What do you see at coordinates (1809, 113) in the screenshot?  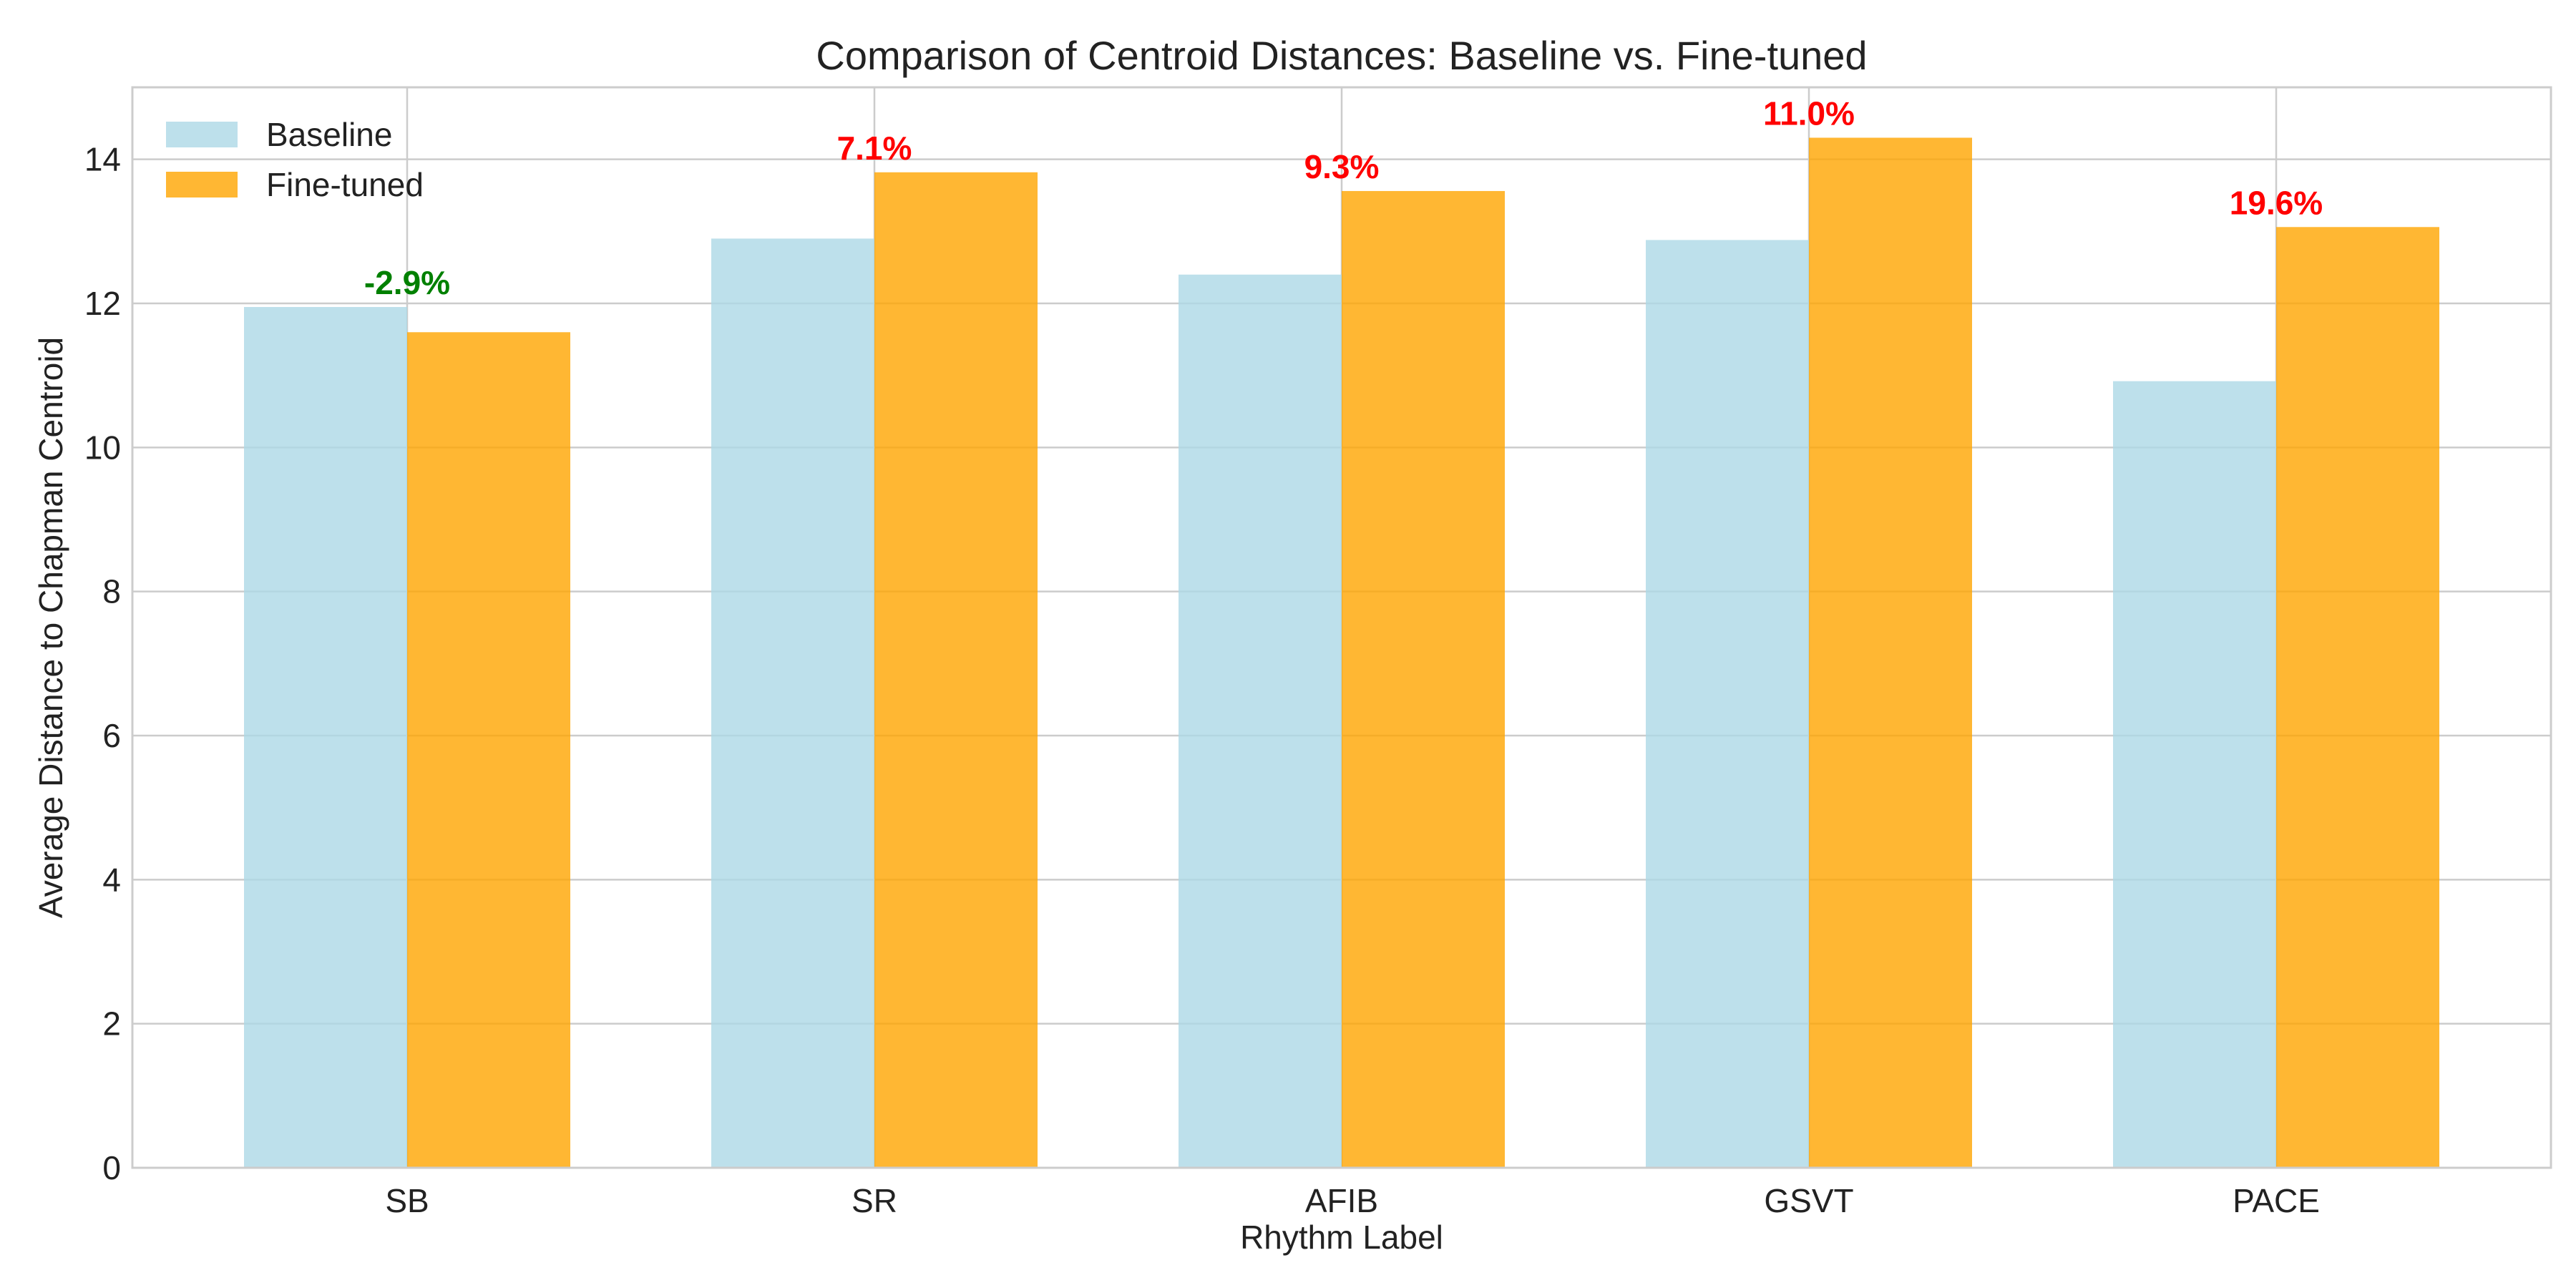 I see `annotation-gsvt: 11.0%` at bounding box center [1809, 113].